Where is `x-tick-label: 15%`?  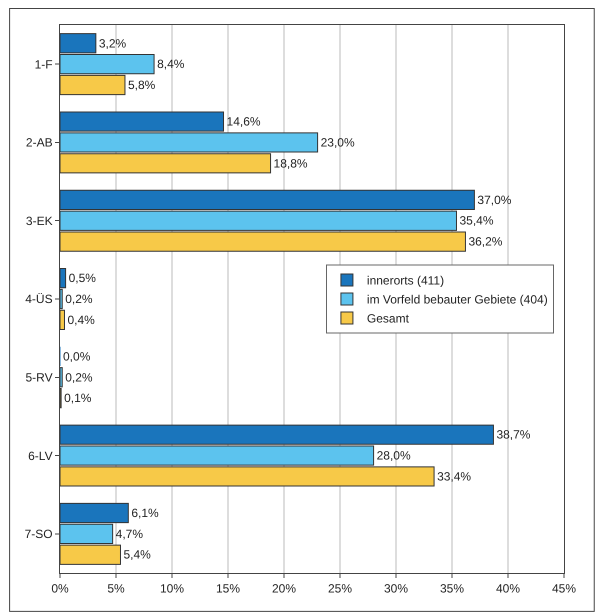 x-tick-label: 15% is located at coordinates (228, 588).